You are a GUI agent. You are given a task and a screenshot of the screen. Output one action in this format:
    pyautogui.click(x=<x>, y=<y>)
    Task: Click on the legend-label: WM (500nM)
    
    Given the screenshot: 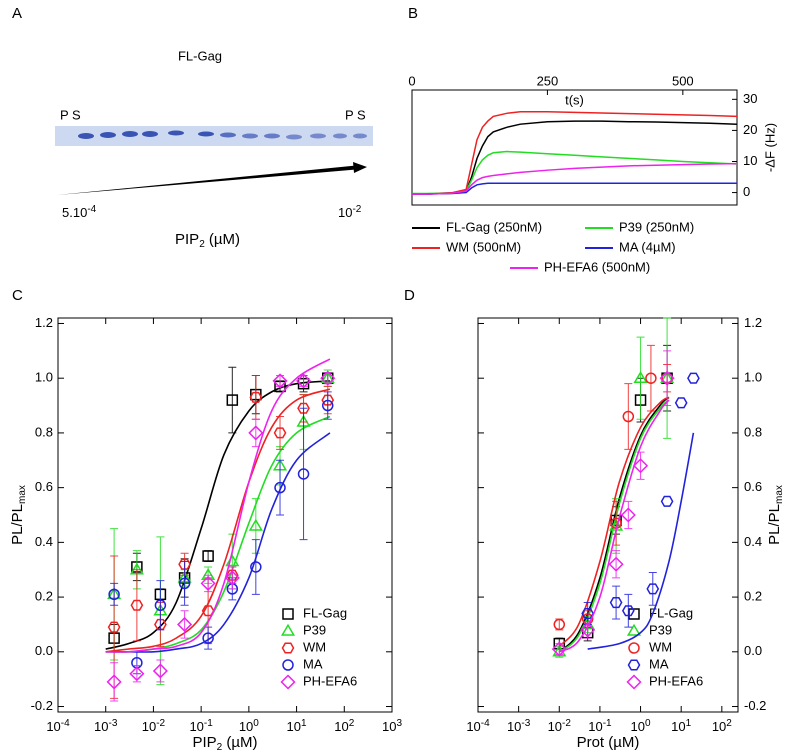 What is the action you would take?
    pyautogui.click(x=483, y=246)
    